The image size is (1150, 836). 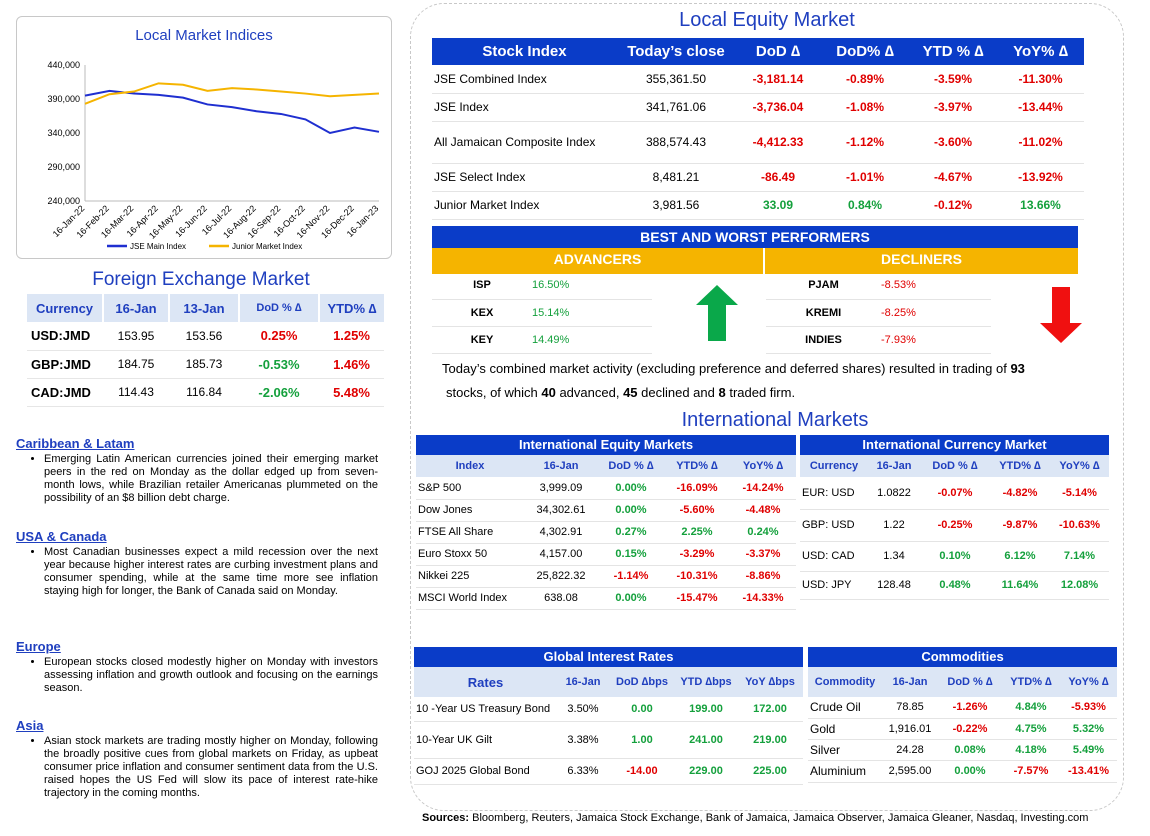 I want to click on rates-row-change: 172.00, so click(x=770, y=709).